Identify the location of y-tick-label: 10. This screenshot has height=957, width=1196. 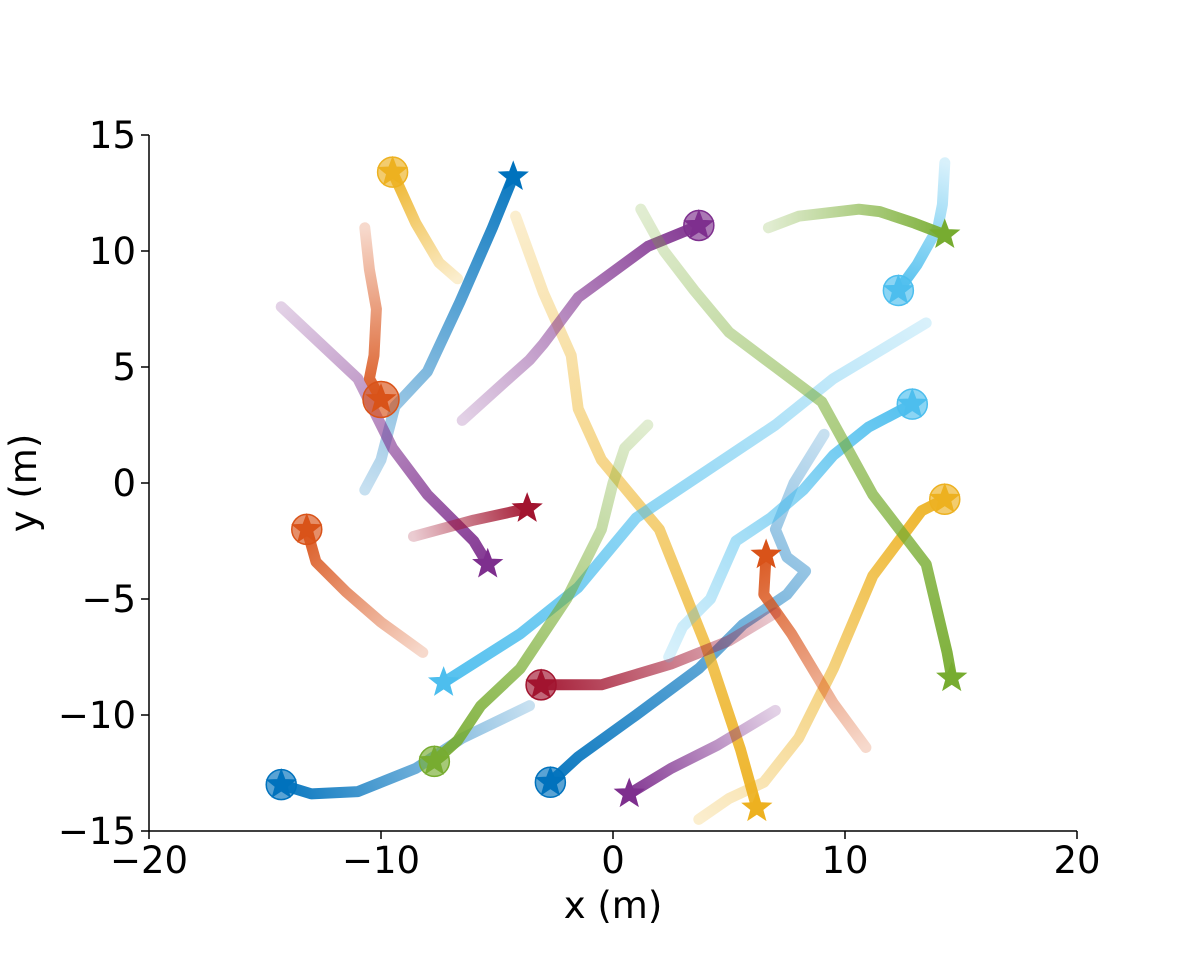
(112, 251).